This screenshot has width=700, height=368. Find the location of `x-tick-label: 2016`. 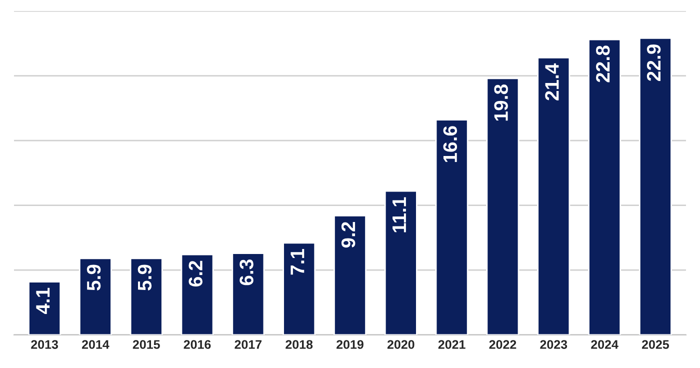

x-tick-label: 2016 is located at coordinates (197, 344).